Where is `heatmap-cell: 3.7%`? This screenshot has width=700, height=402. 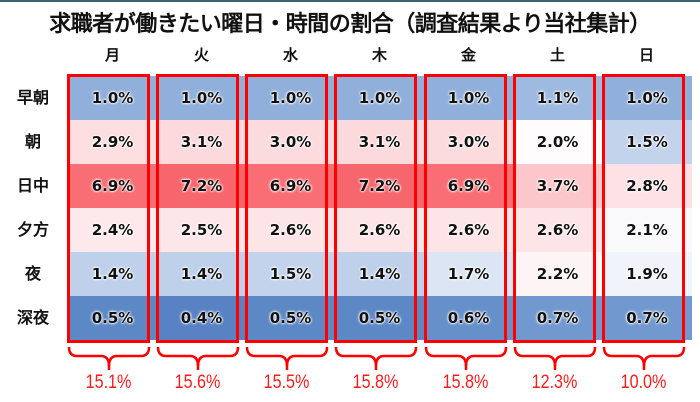 heatmap-cell: 3.7% is located at coordinates (557, 186).